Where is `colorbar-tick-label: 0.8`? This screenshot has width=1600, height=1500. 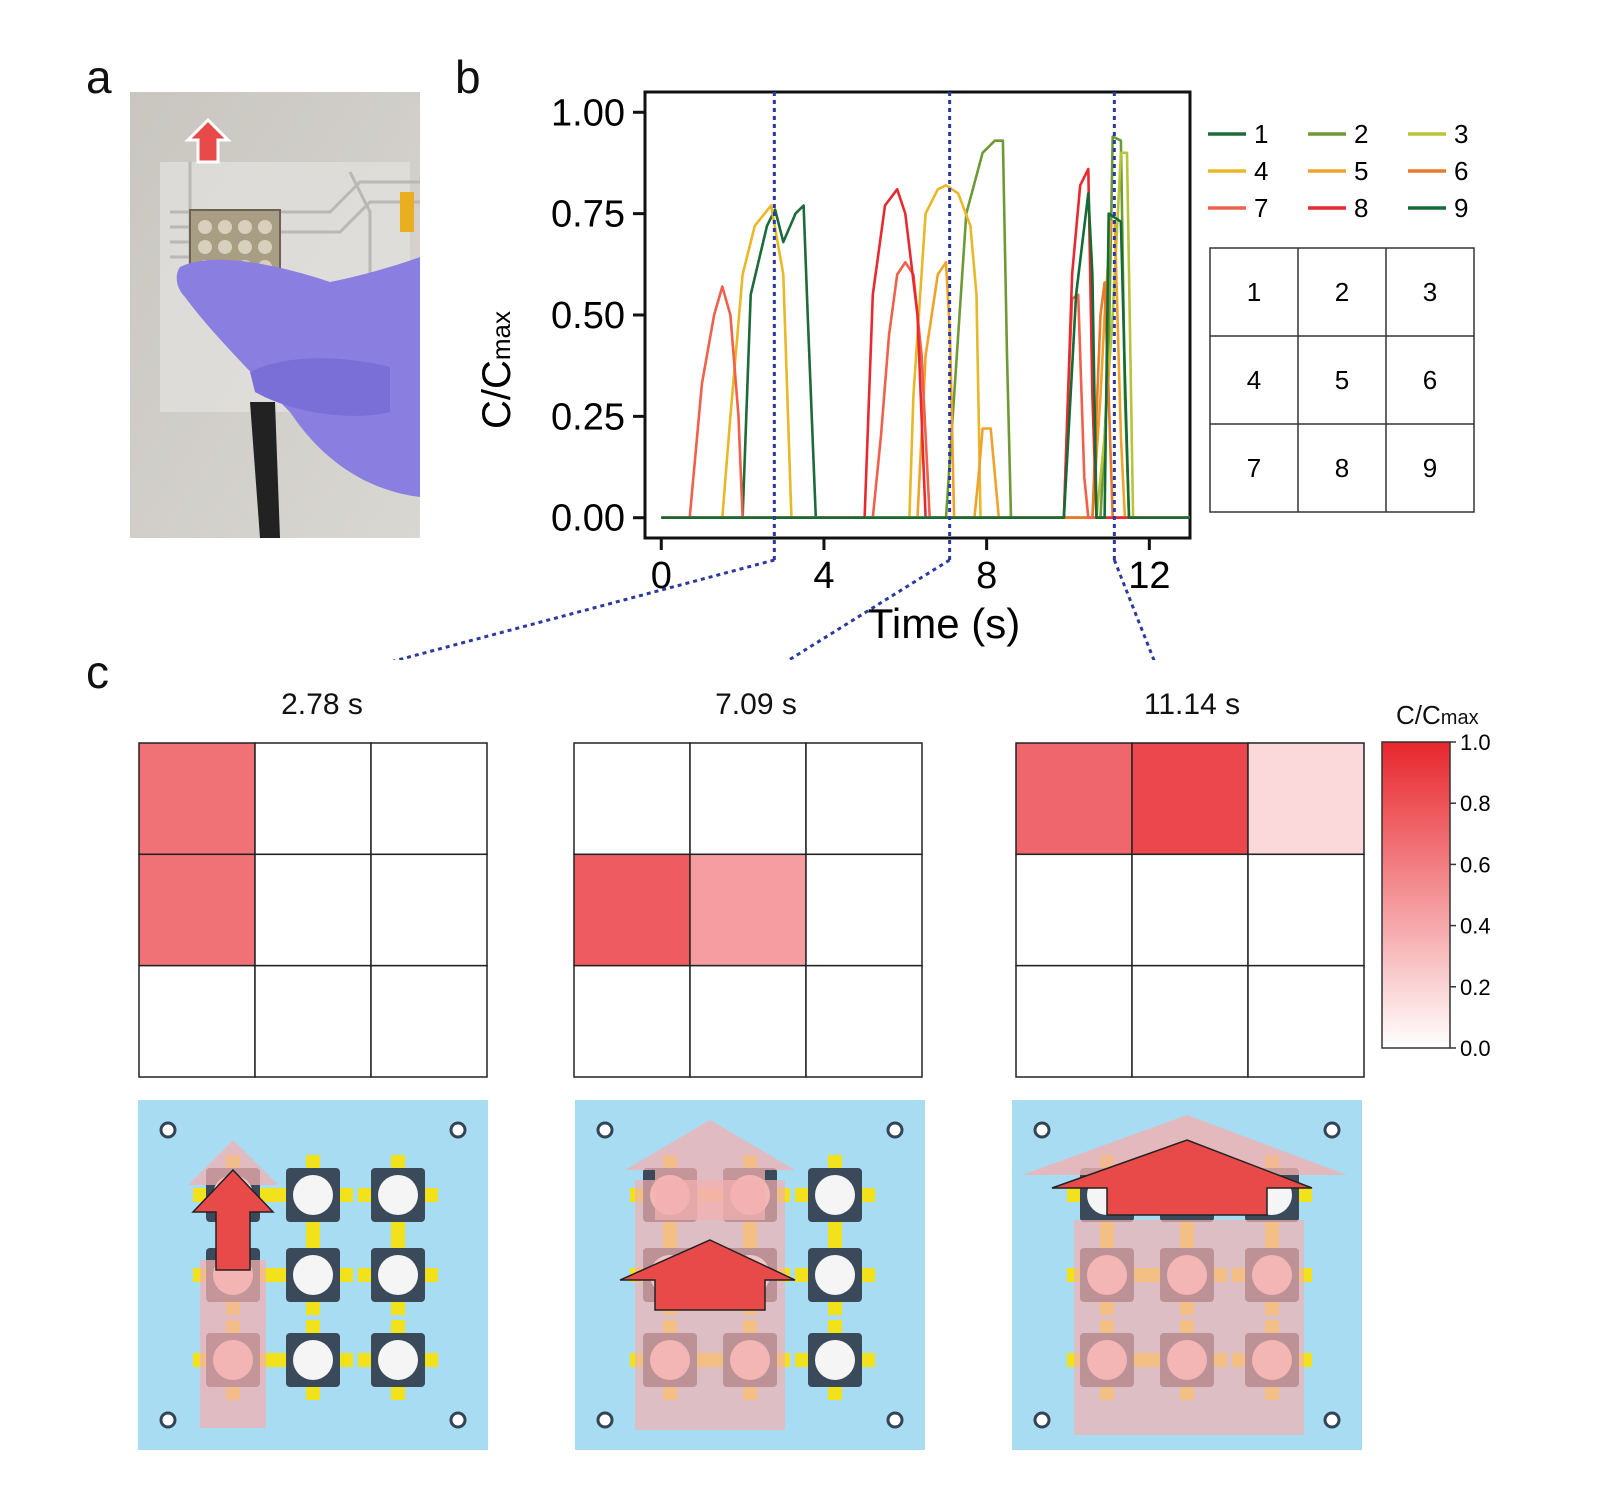
colorbar-tick-label: 0.8 is located at coordinates (1475, 803).